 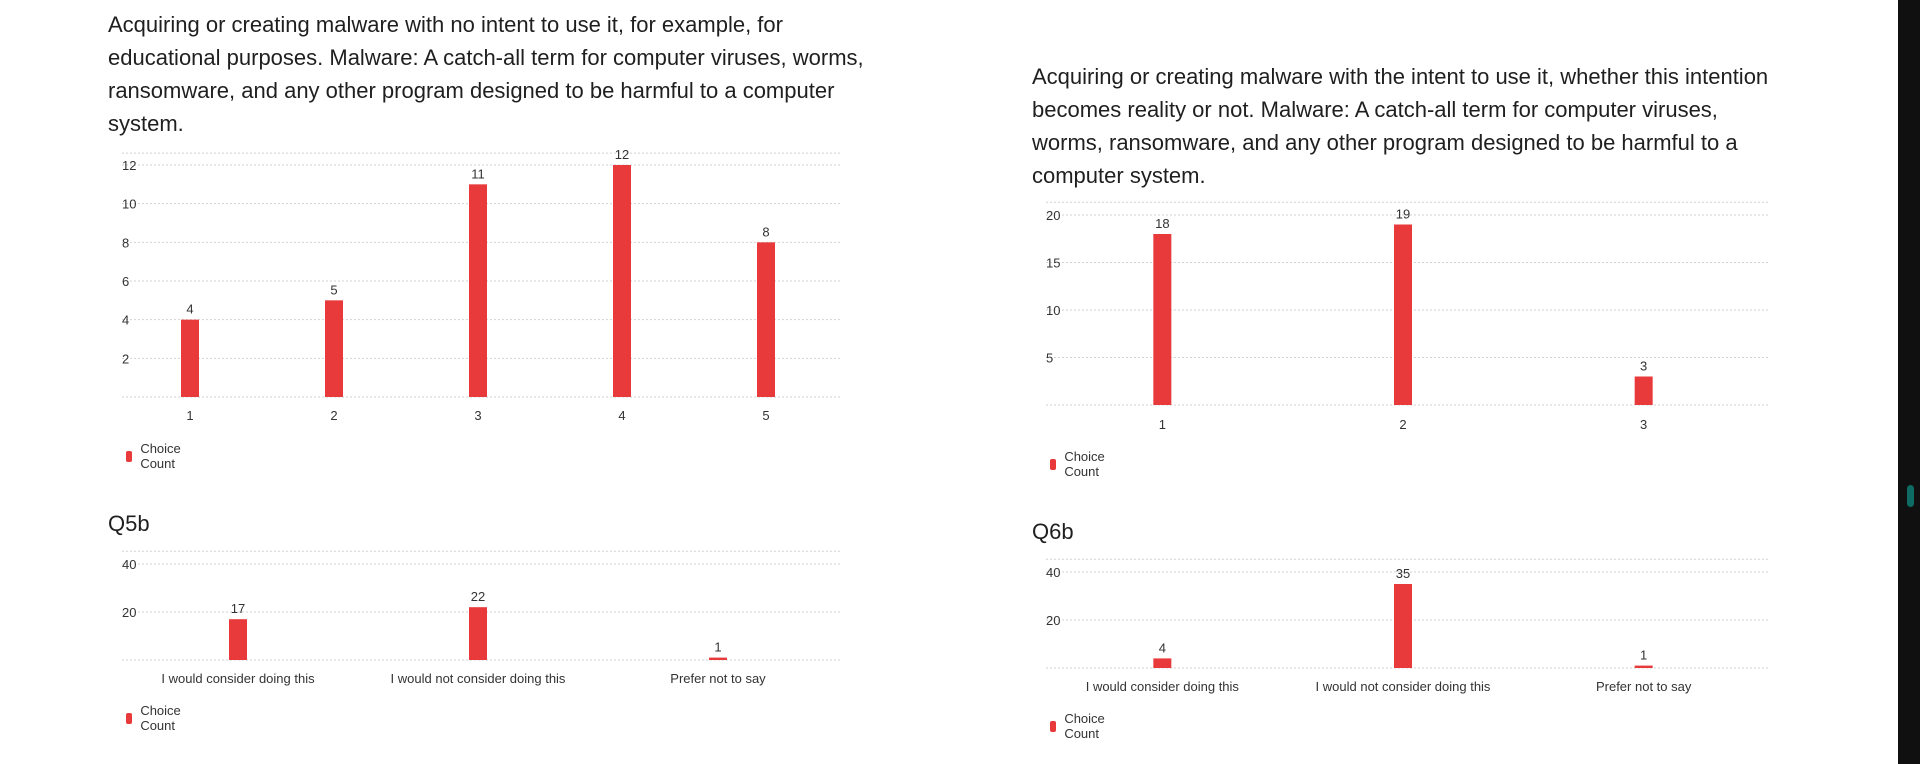 What do you see at coordinates (129, 165) in the screenshot?
I see `y-tick-label: 12` at bounding box center [129, 165].